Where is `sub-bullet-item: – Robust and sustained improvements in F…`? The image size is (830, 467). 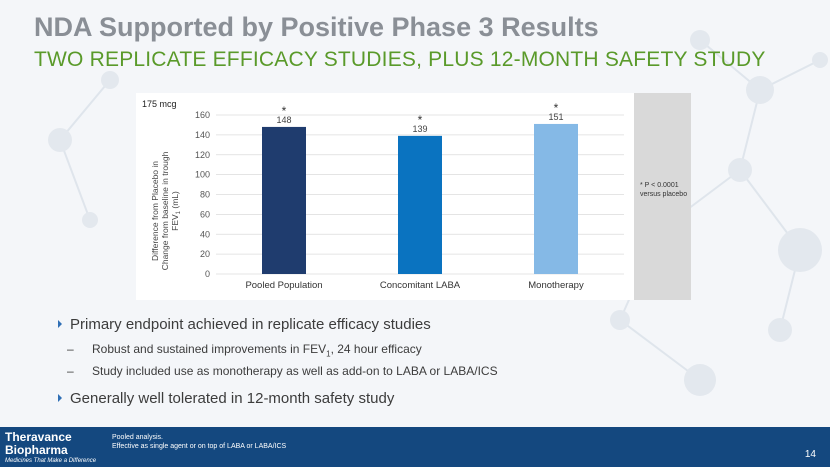 sub-bullet-item: – Robust and sustained improvements in F… is located at coordinates (428, 353).